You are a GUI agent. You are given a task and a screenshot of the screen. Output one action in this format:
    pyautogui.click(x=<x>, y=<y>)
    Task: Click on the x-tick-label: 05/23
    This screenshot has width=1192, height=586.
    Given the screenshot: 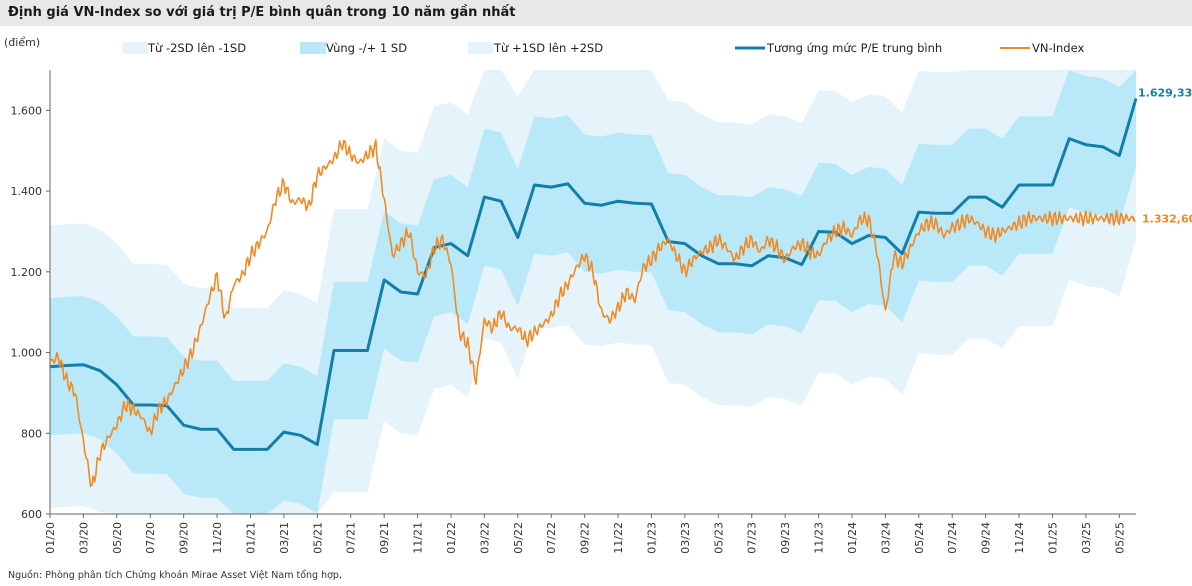 What is the action you would take?
    pyautogui.click(x=718, y=538)
    